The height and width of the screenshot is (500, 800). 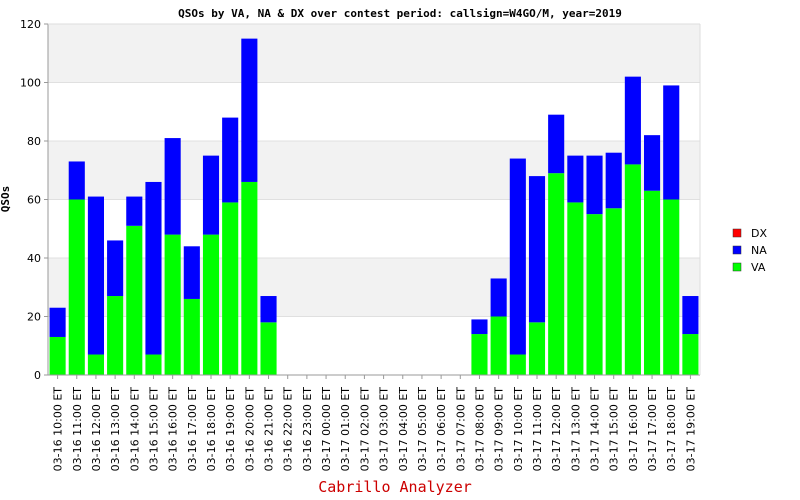 What do you see at coordinates (759, 250) in the screenshot?
I see `legend-label-na: NA` at bounding box center [759, 250].